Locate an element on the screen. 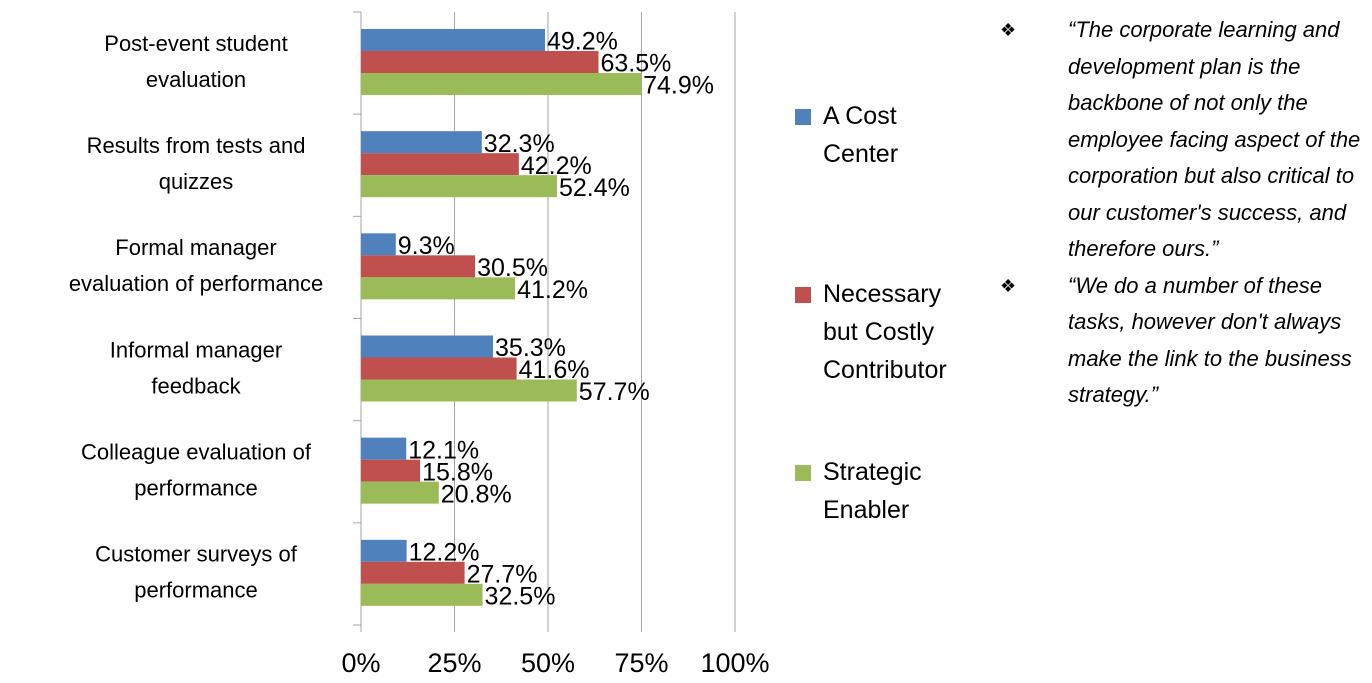 This screenshot has width=1372, height=683. legend-label: Strategic Enabler is located at coordinates (872, 491).